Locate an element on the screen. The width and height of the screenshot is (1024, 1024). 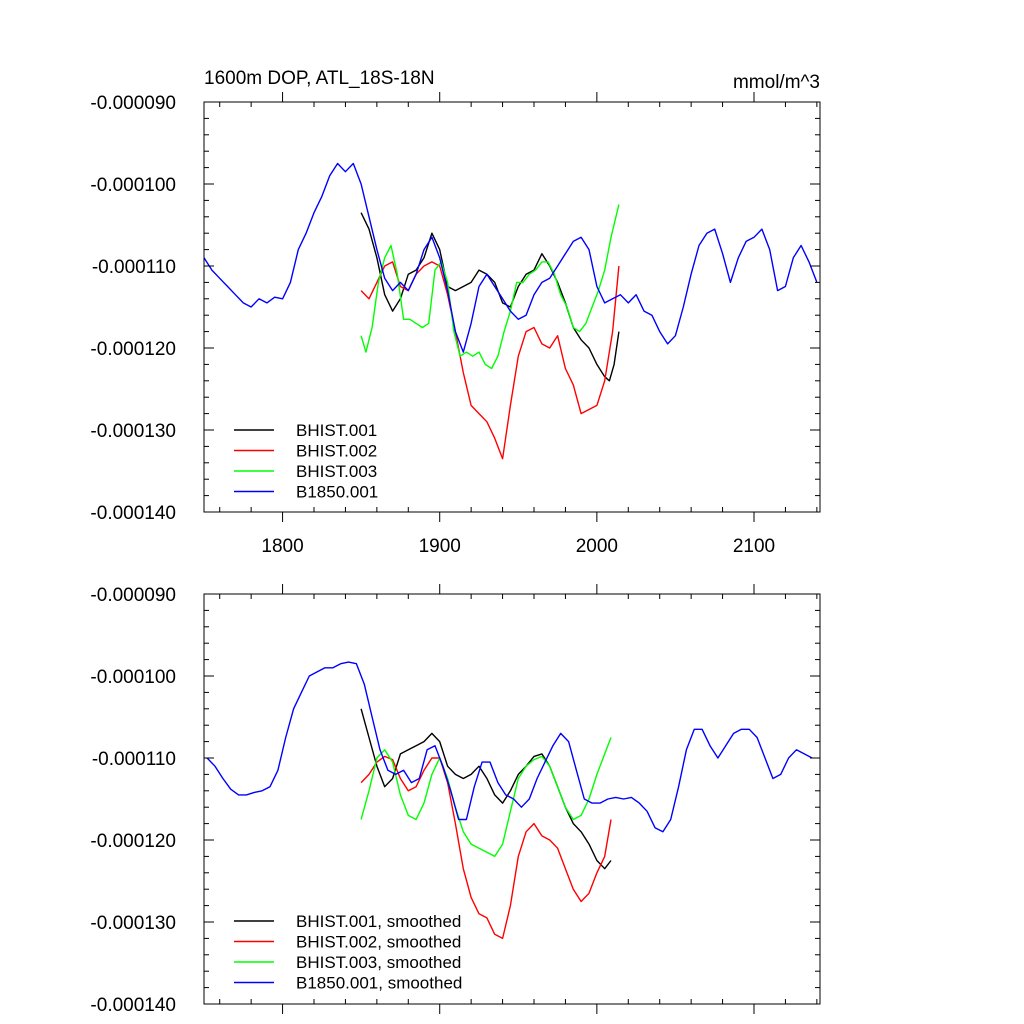
x-tick-label: 1800 is located at coordinates (282, 546).